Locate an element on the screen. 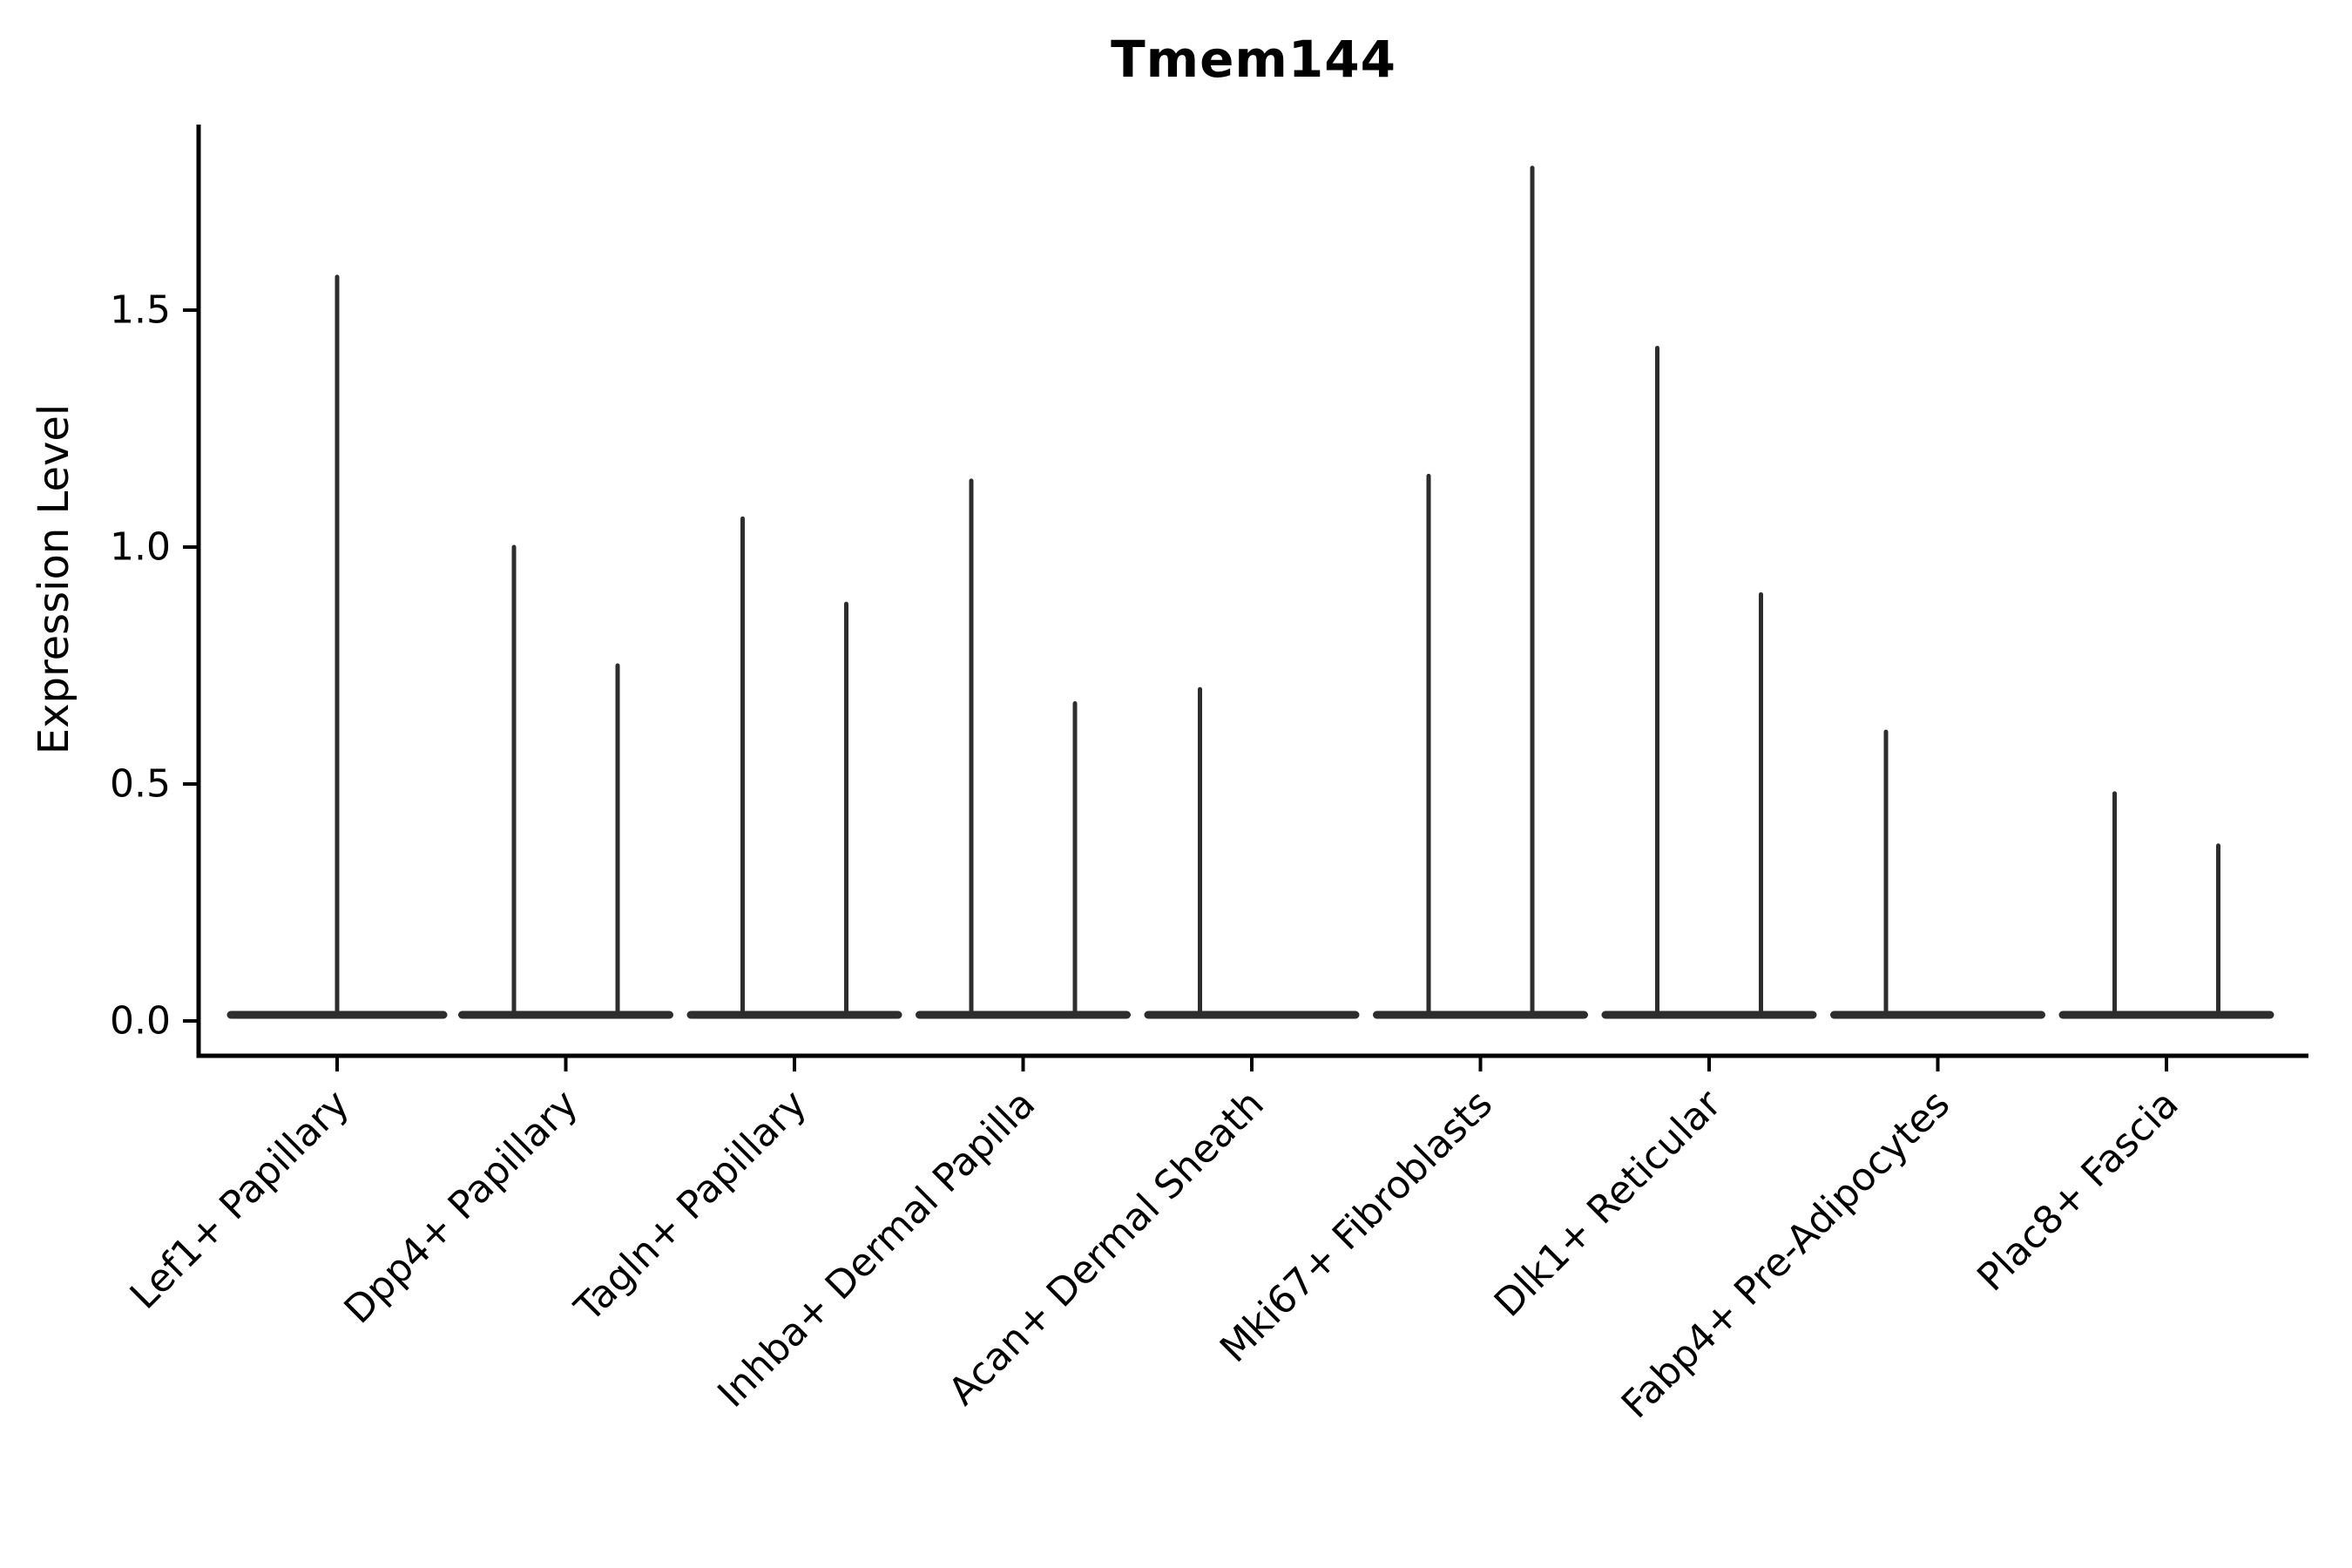 The width and height of the screenshot is (2352, 1568). y-tick-label: 1.5 is located at coordinates (140, 310).